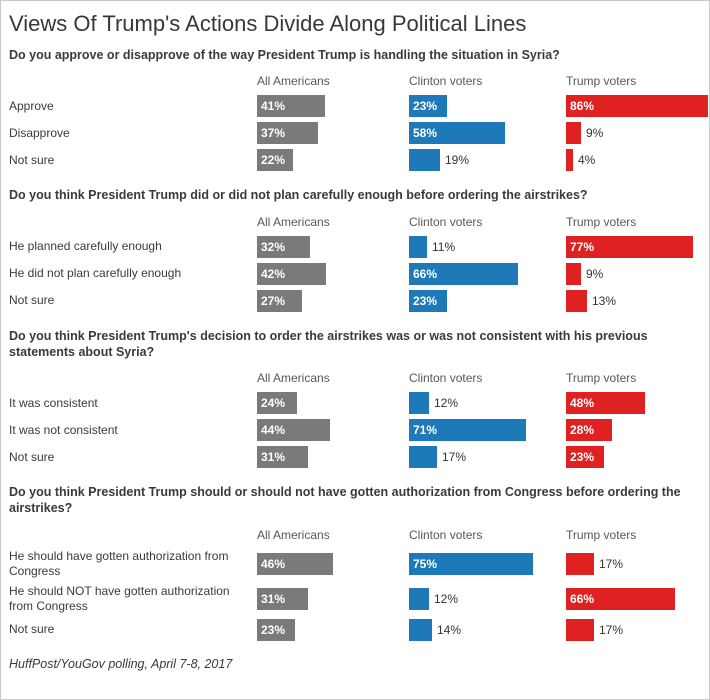 The height and width of the screenshot is (700, 710). I want to click on bar-trump-voters: 86%, so click(637, 106).